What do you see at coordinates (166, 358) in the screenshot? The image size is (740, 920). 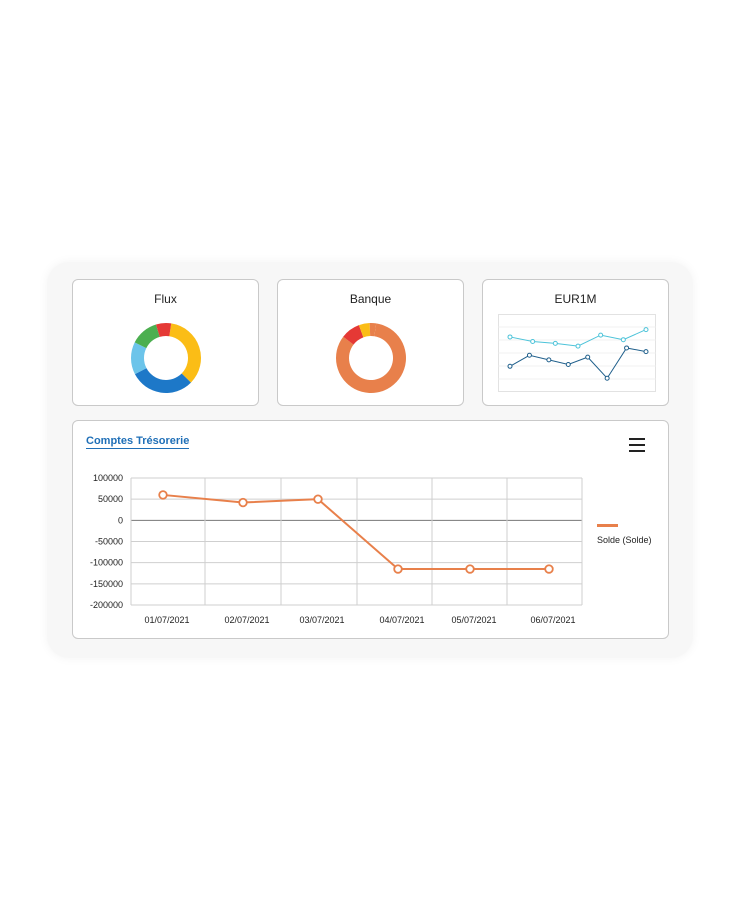 I see `flux-donut-chart` at bounding box center [166, 358].